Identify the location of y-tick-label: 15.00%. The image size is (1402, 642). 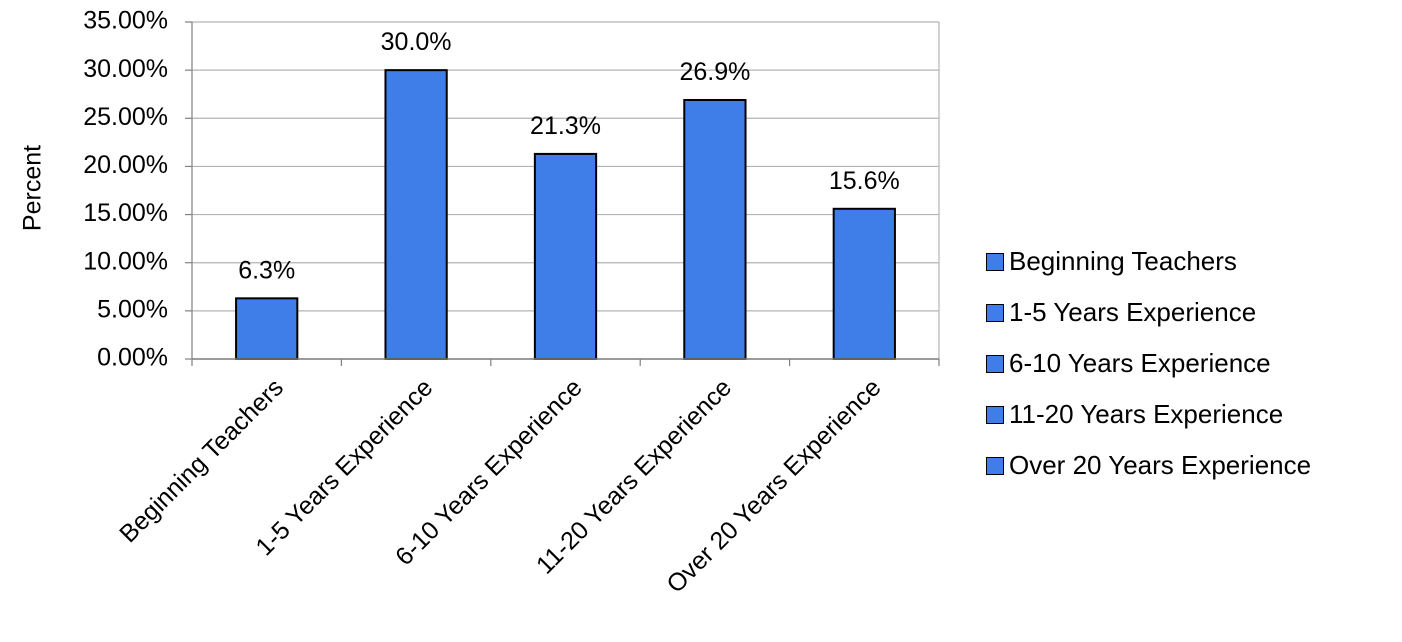
(125, 213).